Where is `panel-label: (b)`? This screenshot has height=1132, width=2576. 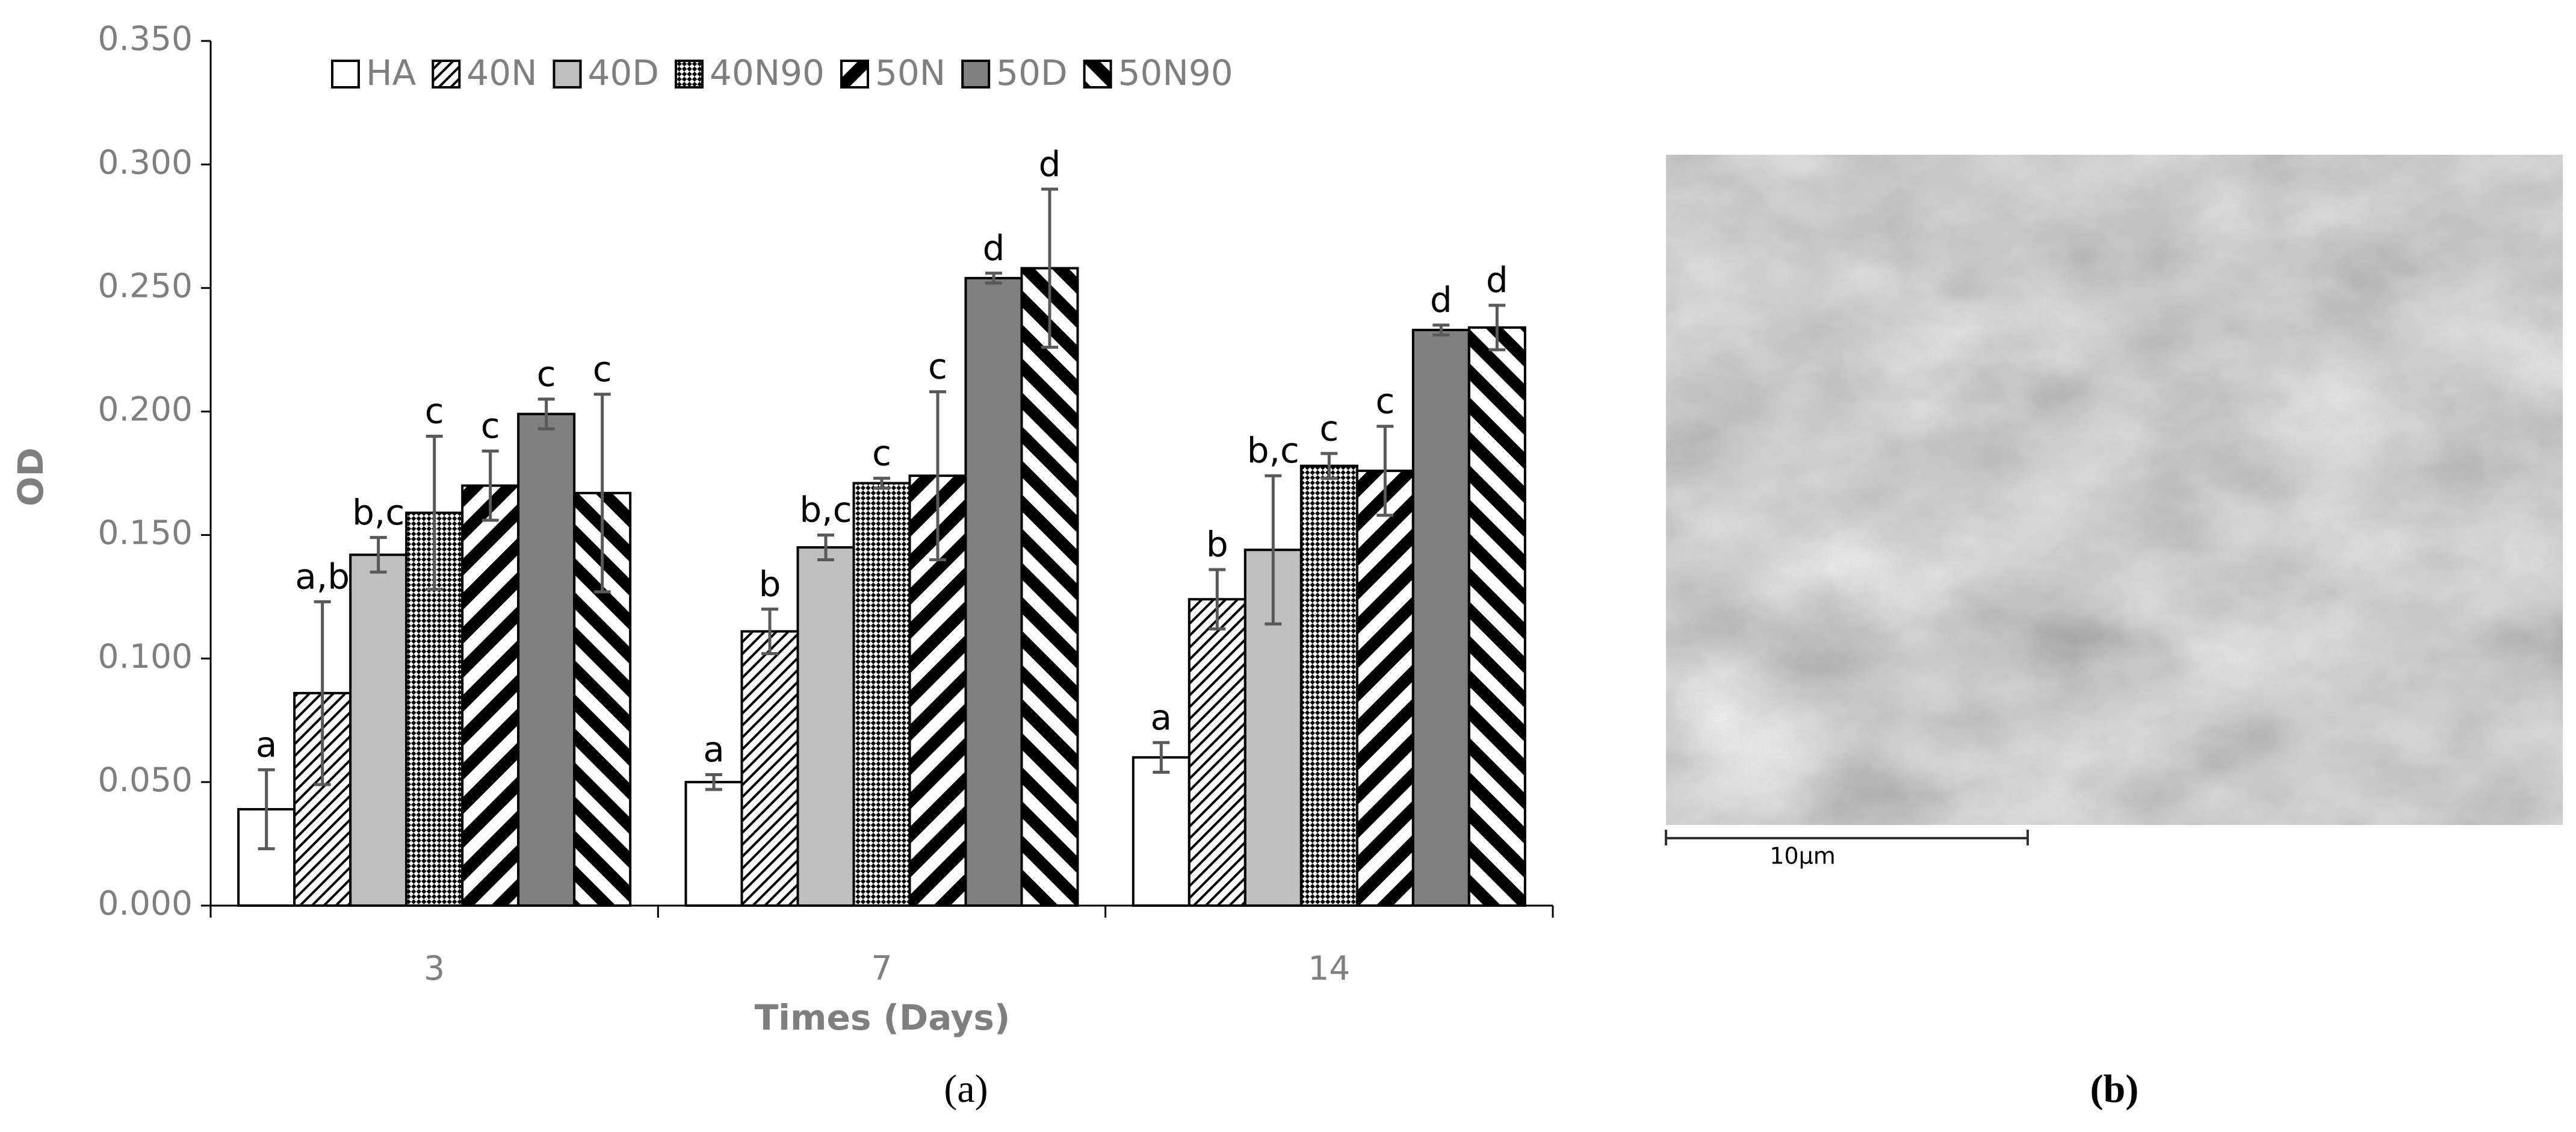 panel-label: (b) is located at coordinates (2114, 1089).